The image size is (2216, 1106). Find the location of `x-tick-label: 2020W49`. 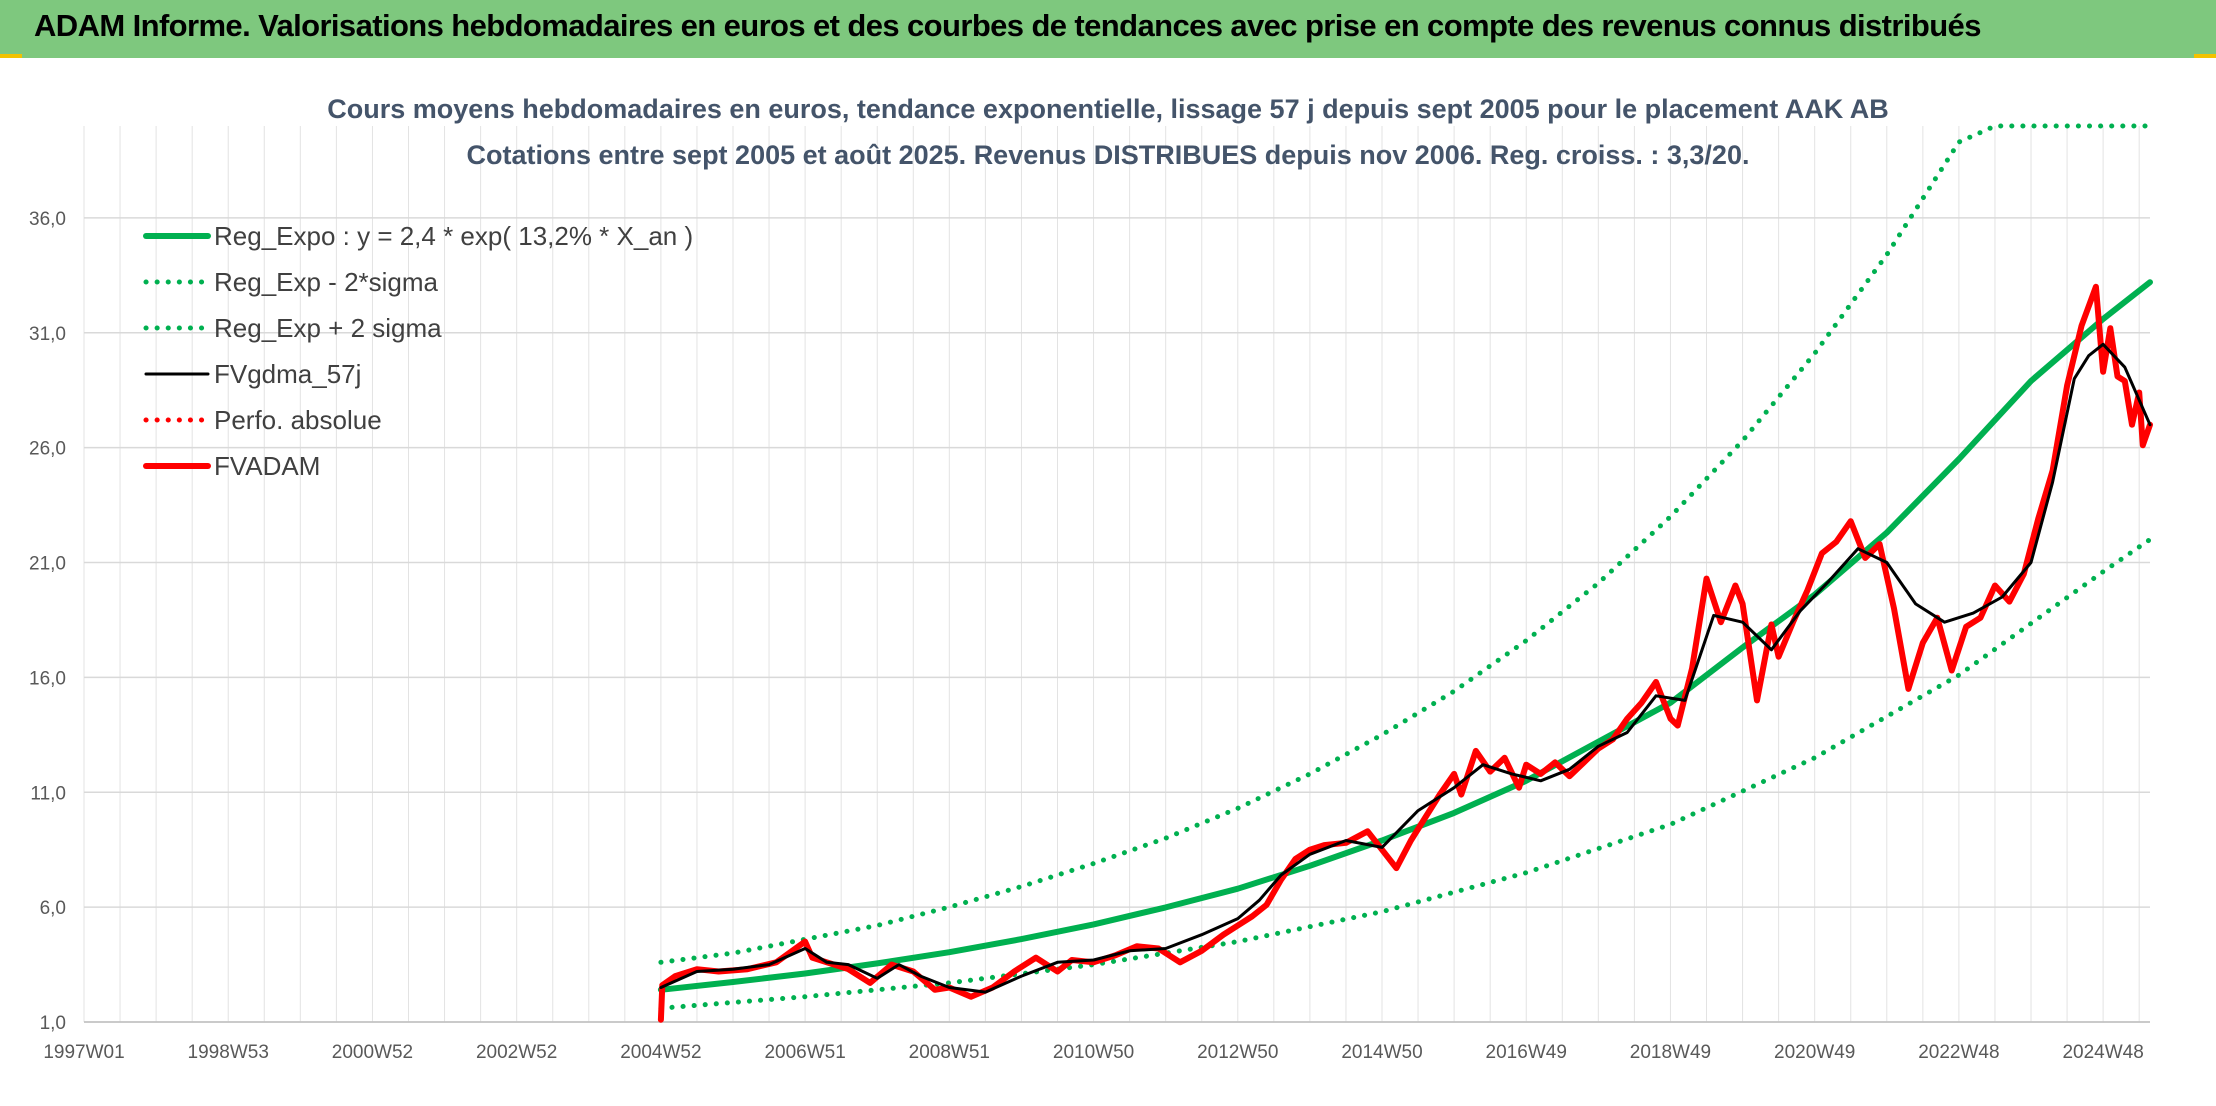

x-tick-label: 2020W49 is located at coordinates (1814, 1052).